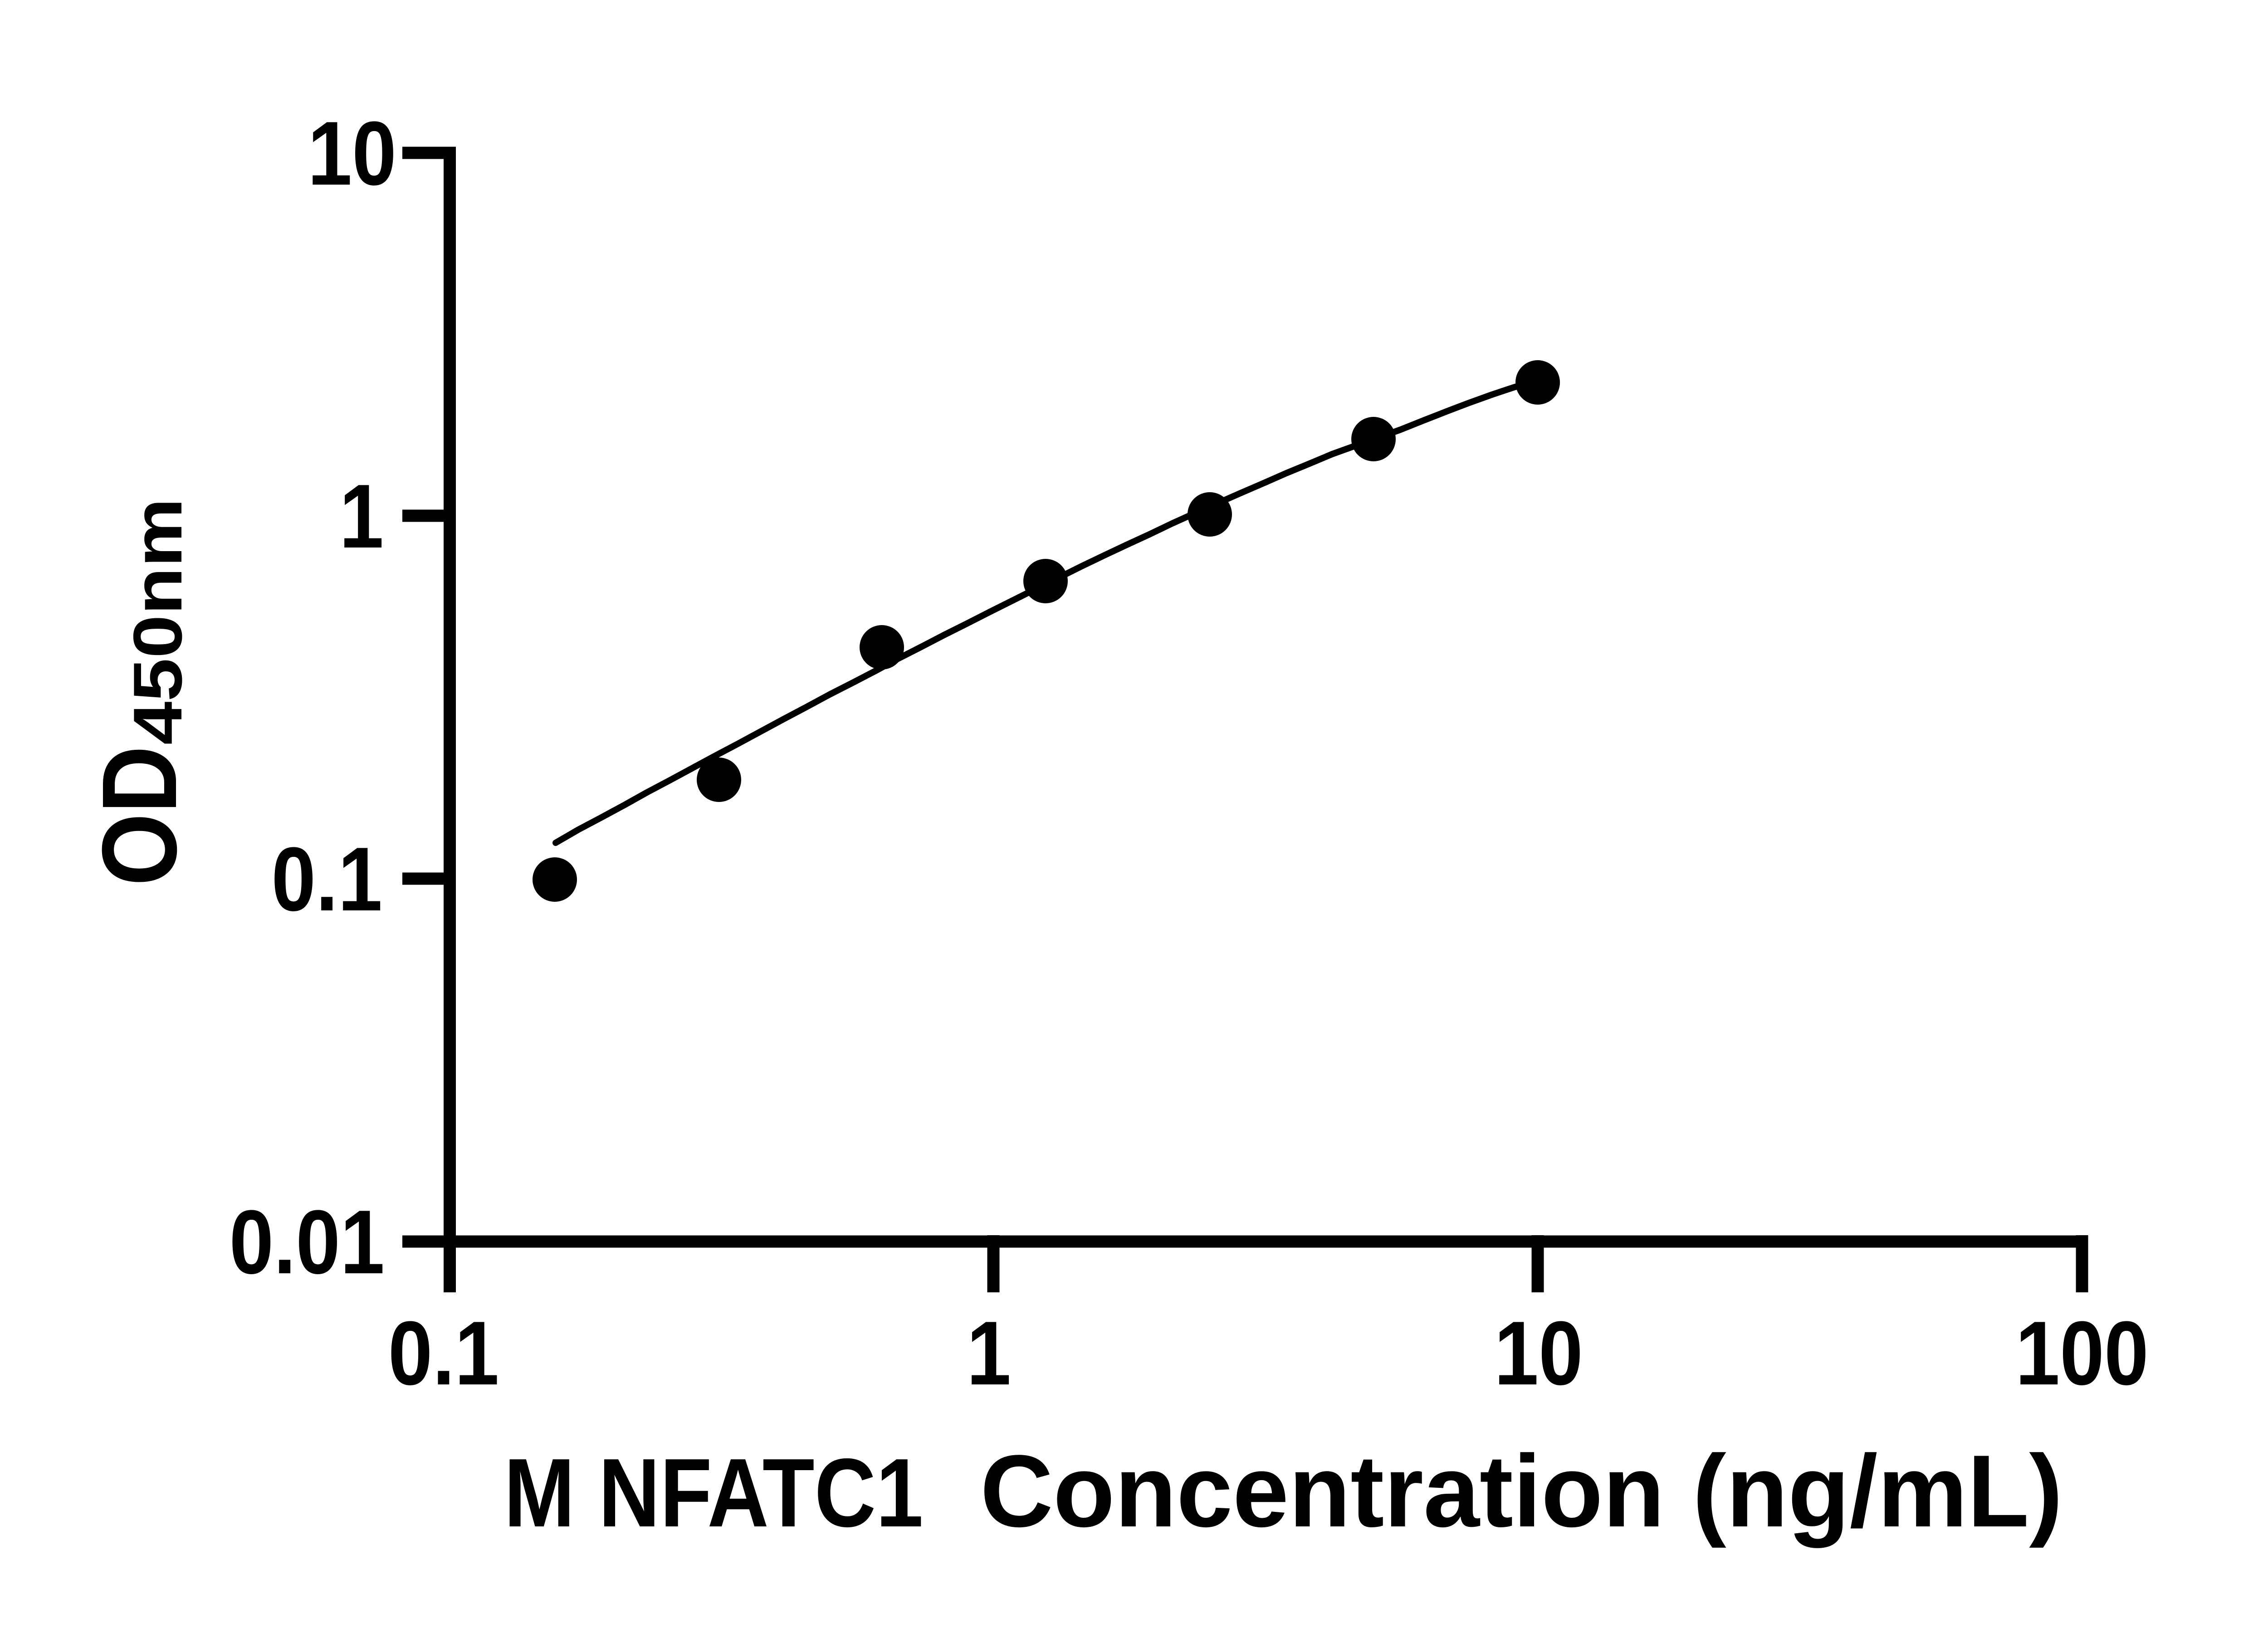  I want to click on svg-text: Concentration (ng/mL), so click(1522, 1490).